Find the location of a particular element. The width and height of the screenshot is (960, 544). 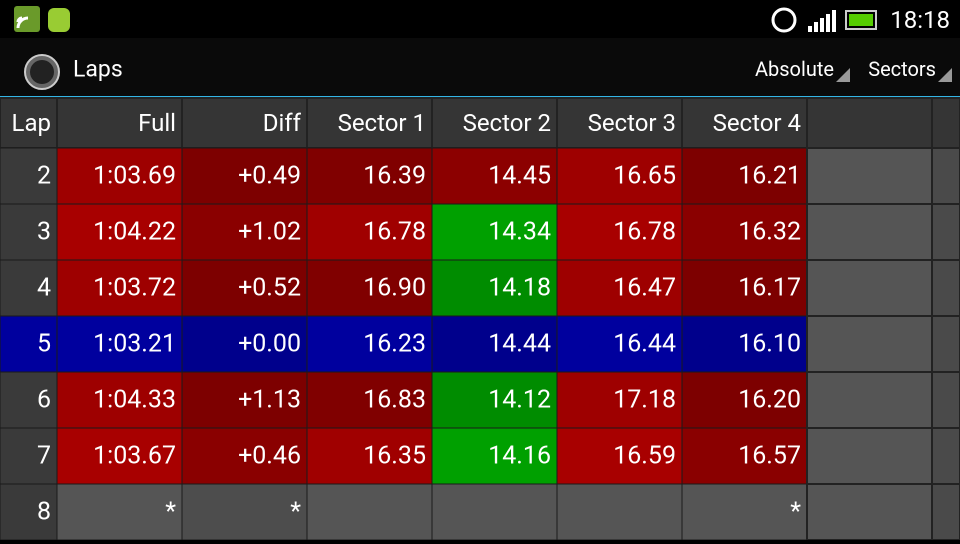

cell-value: +1.02 is located at coordinates (269, 232).